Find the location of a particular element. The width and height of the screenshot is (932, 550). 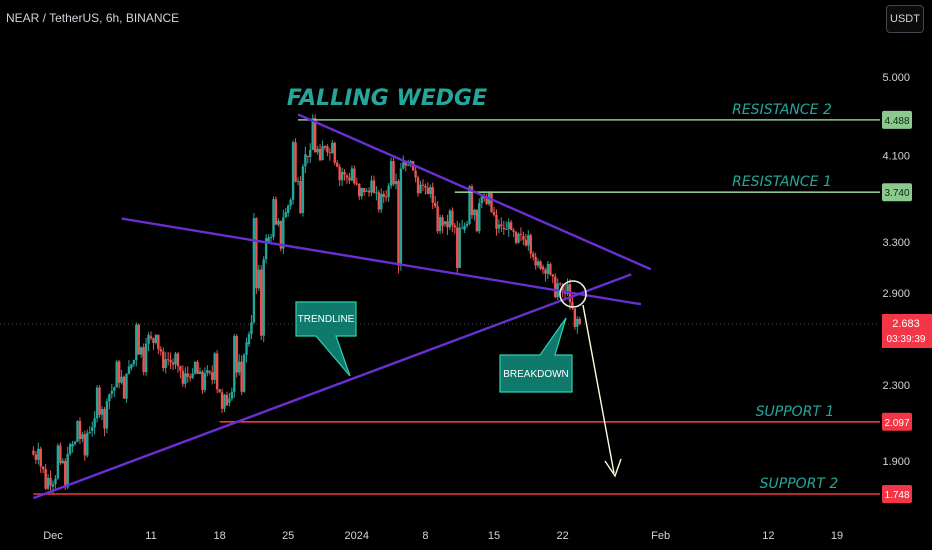

x-tick-label: 8 is located at coordinates (425, 536).